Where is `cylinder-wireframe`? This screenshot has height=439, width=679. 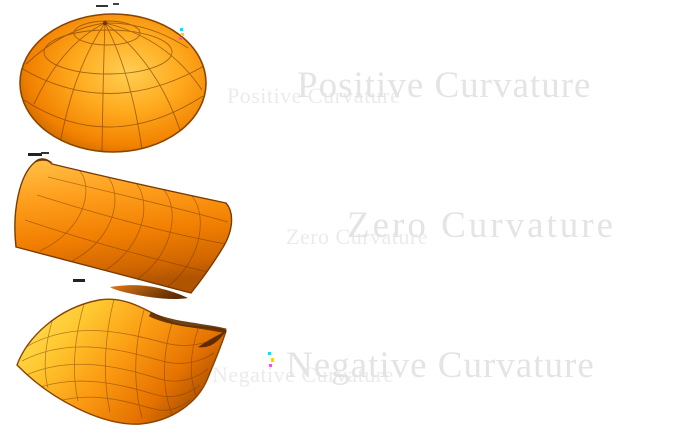 cylinder-wireframe is located at coordinates (126, 228).